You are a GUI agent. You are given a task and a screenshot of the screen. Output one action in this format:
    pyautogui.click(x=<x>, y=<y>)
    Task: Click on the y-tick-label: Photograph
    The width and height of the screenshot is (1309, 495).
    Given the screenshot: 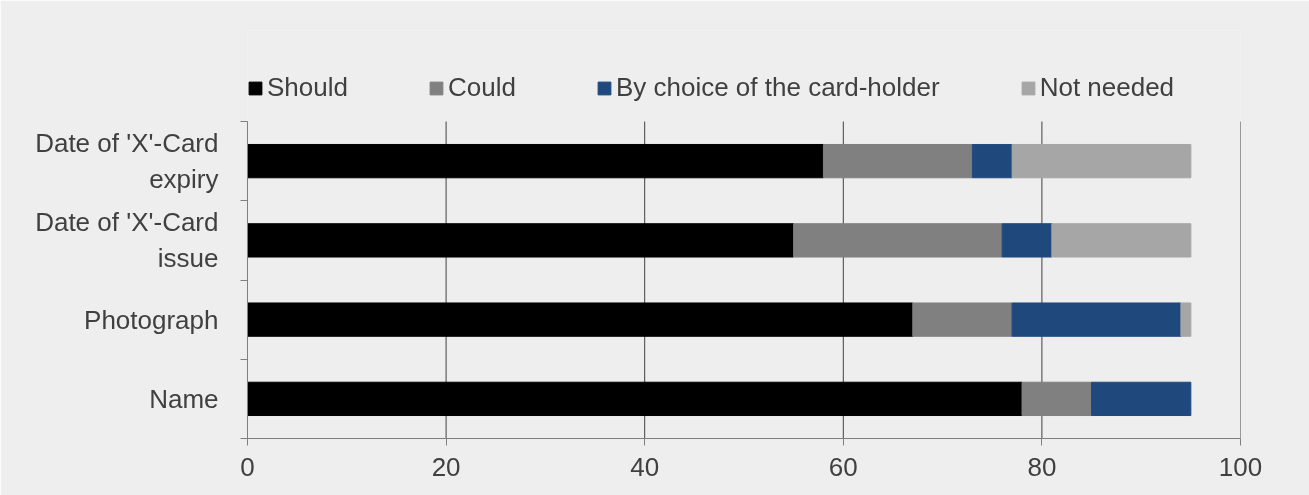 What is the action you would take?
    pyautogui.click(x=151, y=319)
    